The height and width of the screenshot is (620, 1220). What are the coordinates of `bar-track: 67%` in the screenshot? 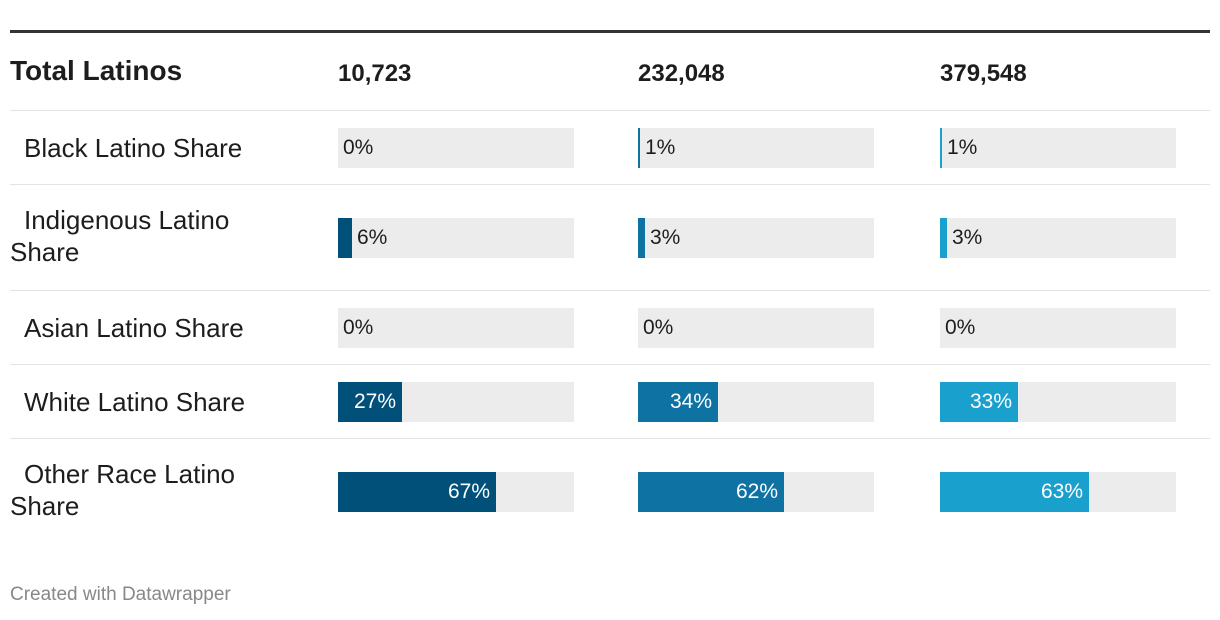 It's located at (456, 492).